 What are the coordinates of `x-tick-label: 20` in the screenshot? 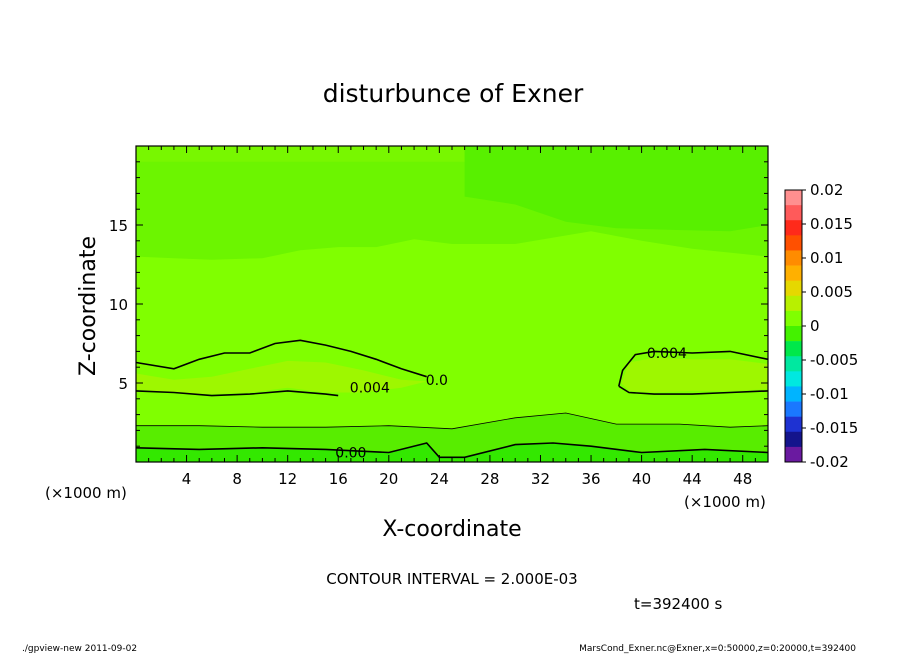 It's located at (388, 479).